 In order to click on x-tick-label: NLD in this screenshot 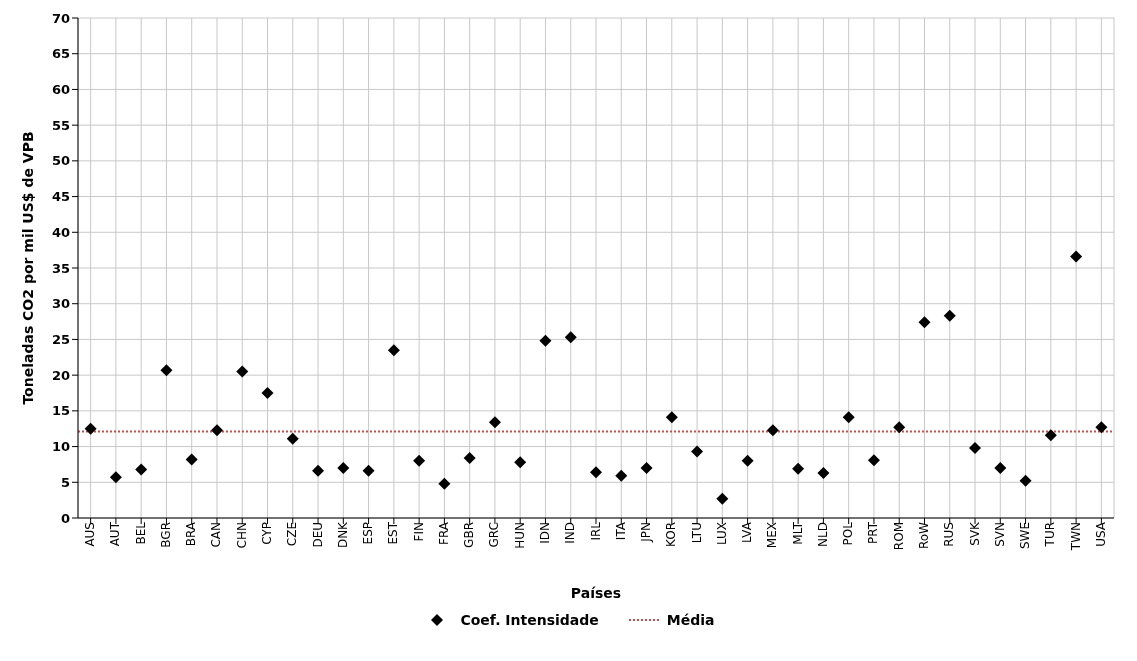, I will do `click(822, 534)`.